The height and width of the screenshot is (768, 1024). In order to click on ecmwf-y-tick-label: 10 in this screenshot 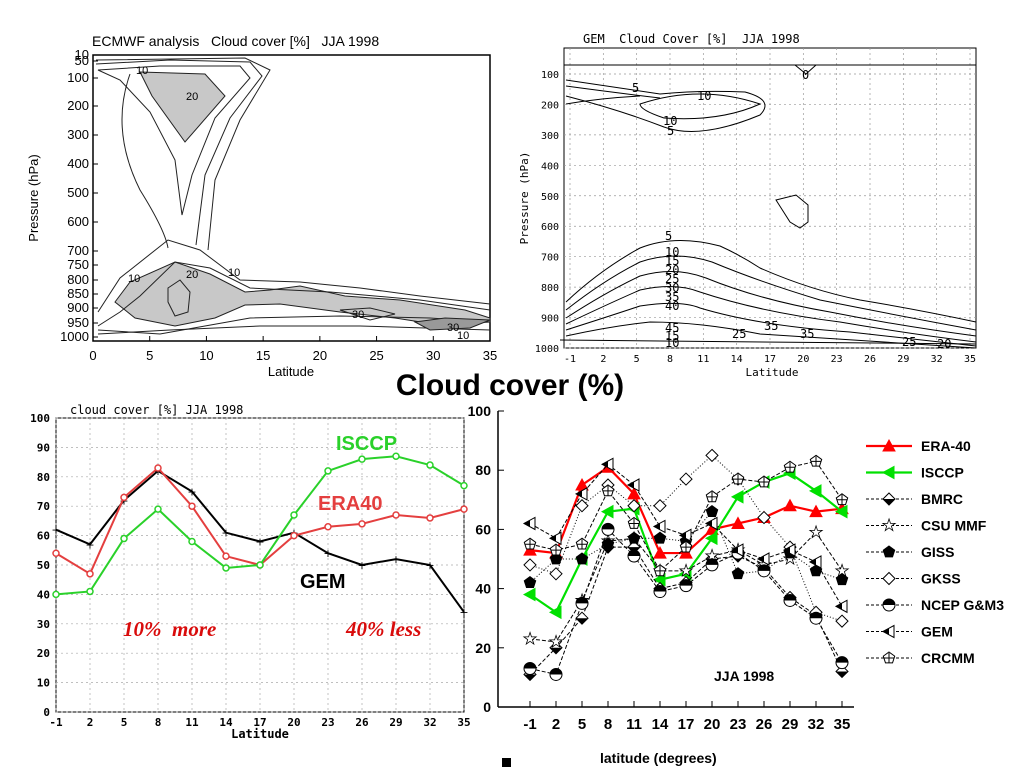, I will do `click(82, 54)`.